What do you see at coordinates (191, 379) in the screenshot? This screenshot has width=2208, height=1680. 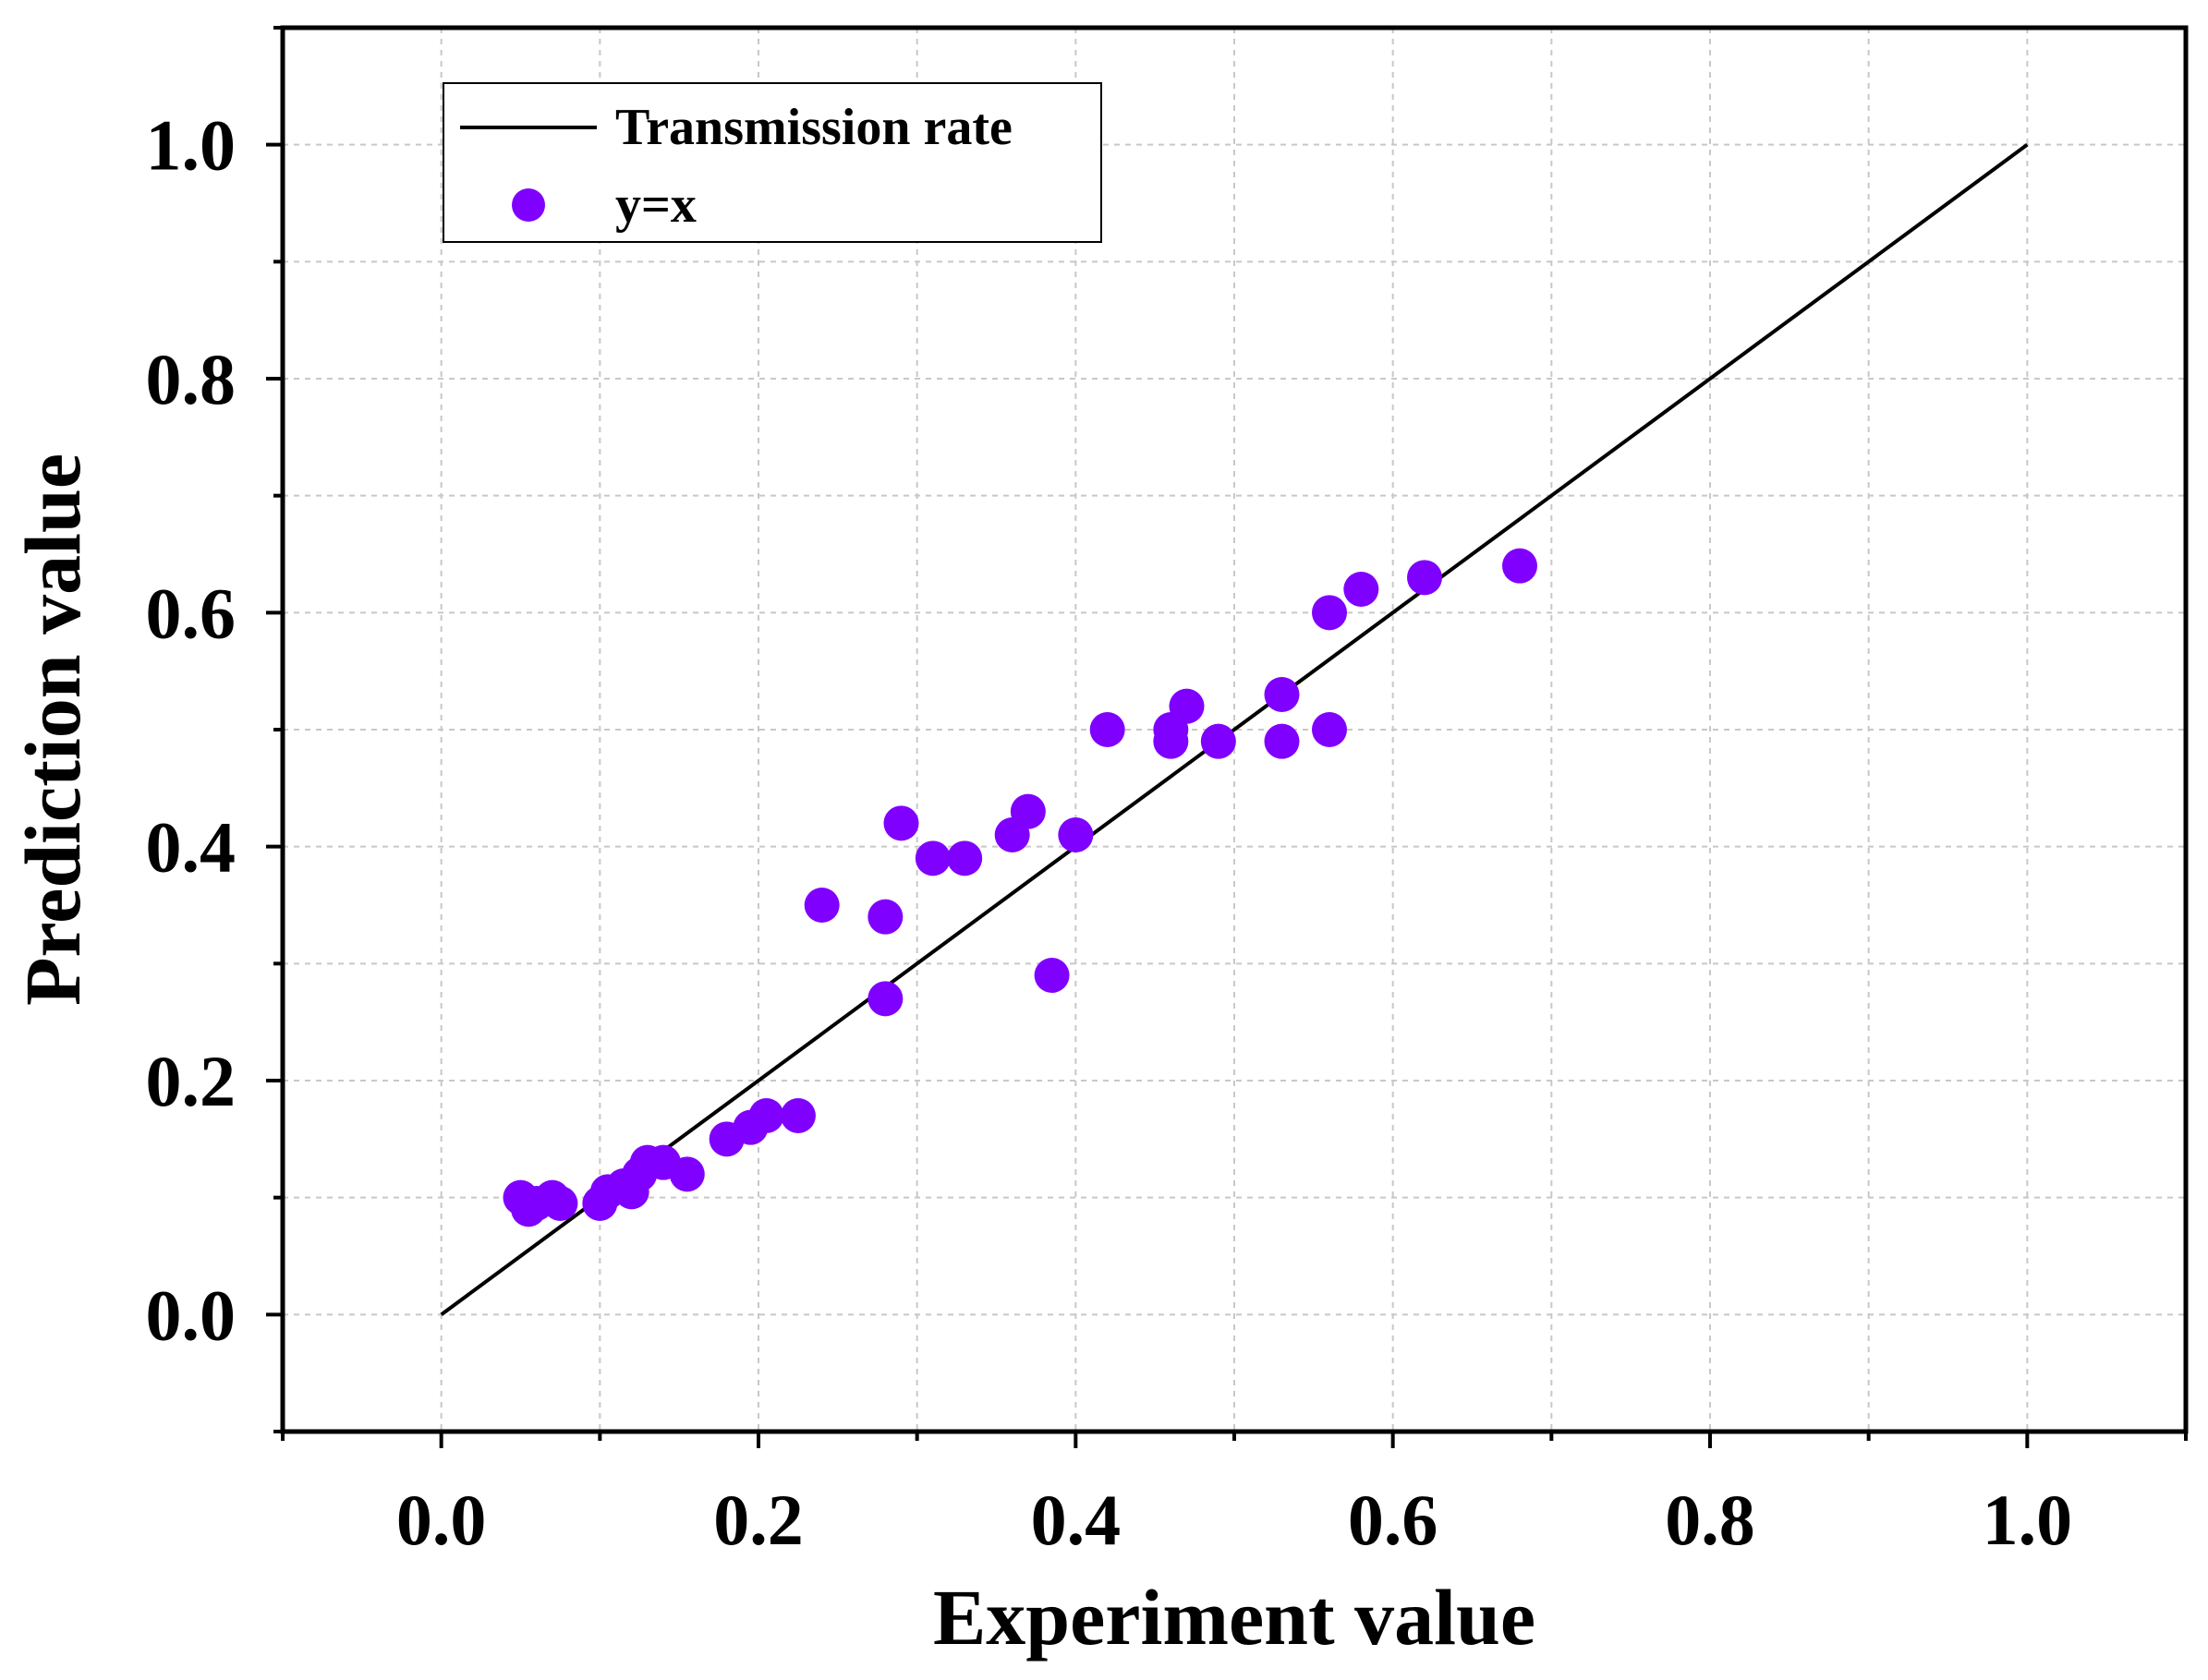 I see `y-tick-label: 0.8` at bounding box center [191, 379].